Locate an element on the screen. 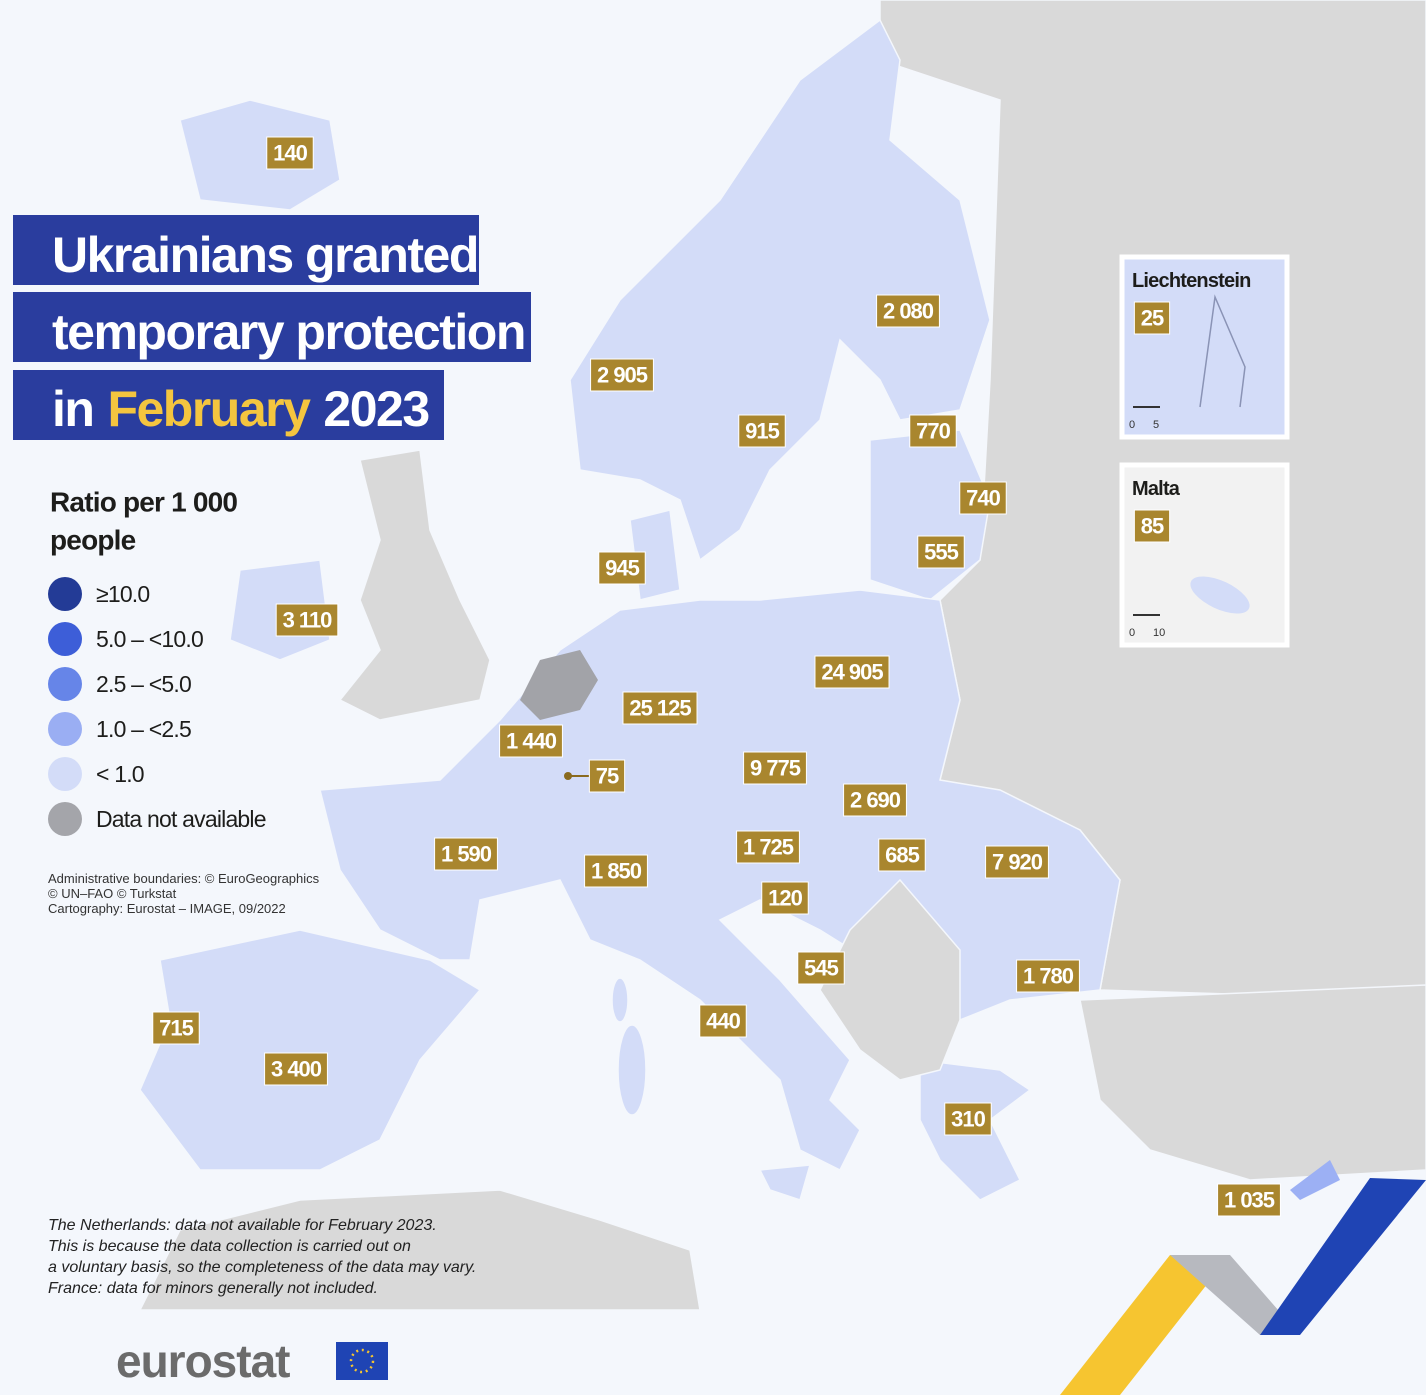 The height and width of the screenshot is (1395, 1426). value-label: 7 920 is located at coordinates (1017, 862).